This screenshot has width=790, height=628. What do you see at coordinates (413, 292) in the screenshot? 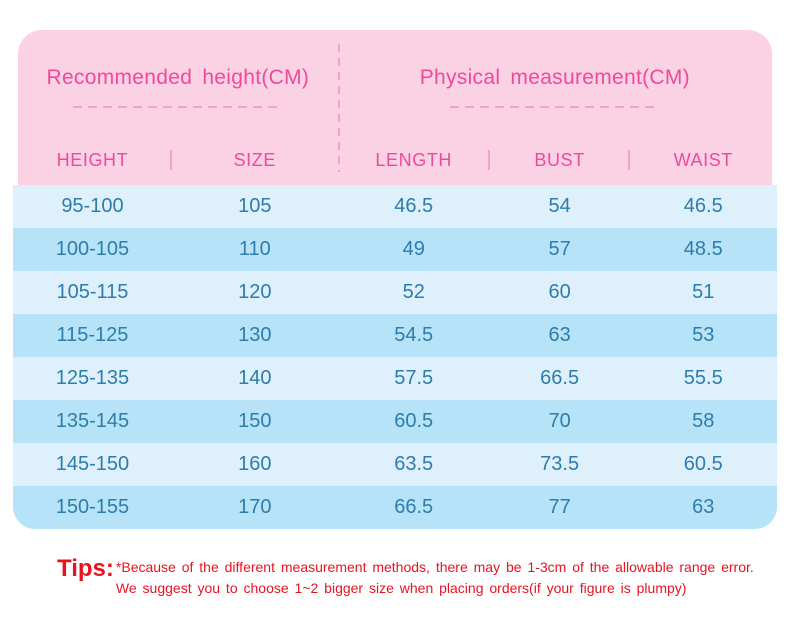
I see `cell-length: 52` at bounding box center [413, 292].